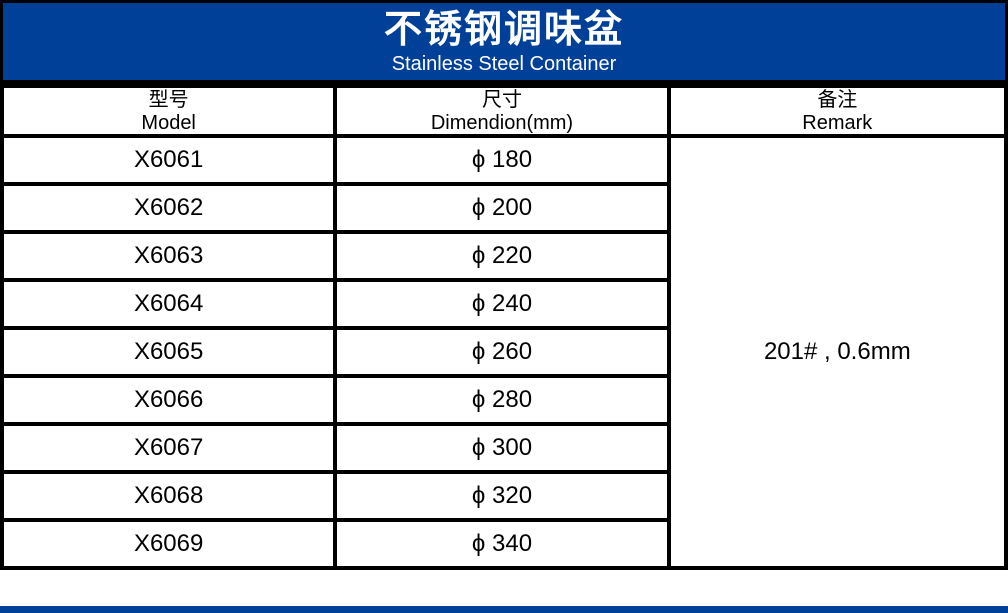 Image resolution: width=1008 pixels, height=613 pixels. I want to click on col-header-remark: 备注 Remark, so click(837, 111).